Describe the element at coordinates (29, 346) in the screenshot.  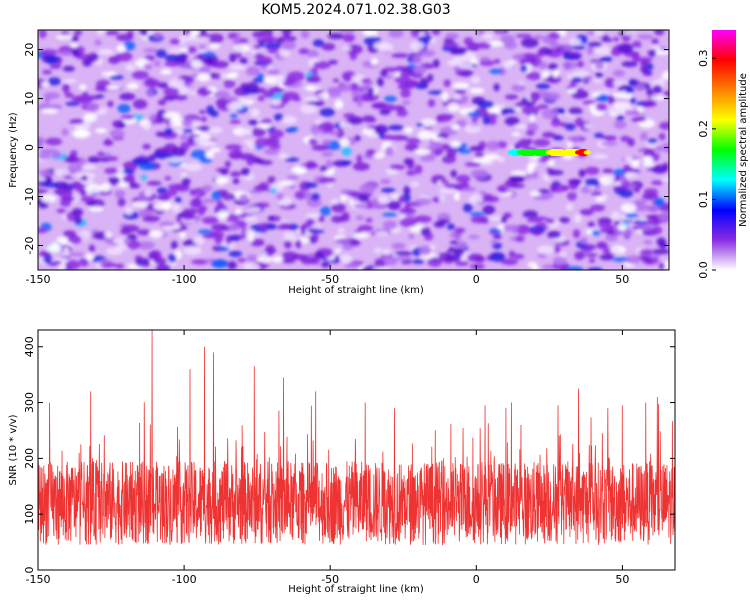
I see `y-tick-label: 400` at that location.